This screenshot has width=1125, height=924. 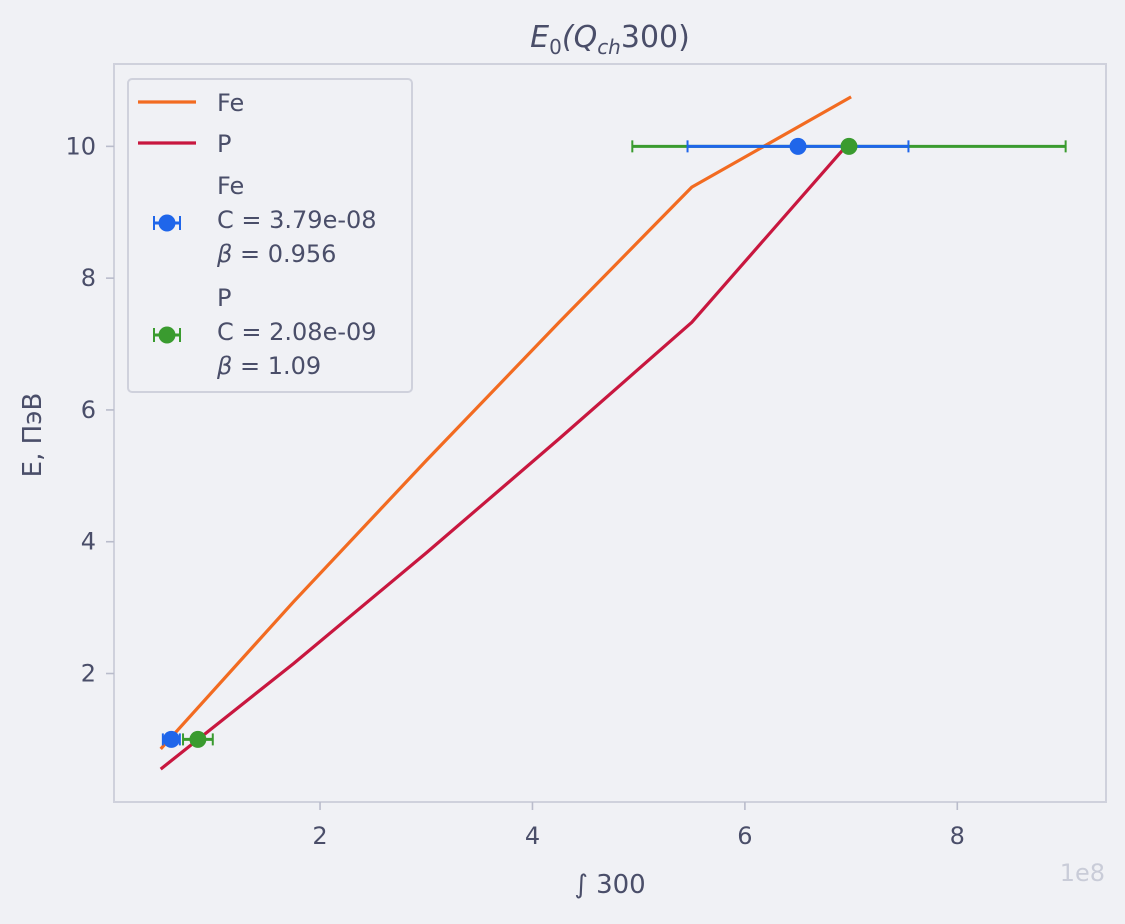 I want to click on y-axis-ticks: 2 4 6 8 10, so click(x=89, y=410).